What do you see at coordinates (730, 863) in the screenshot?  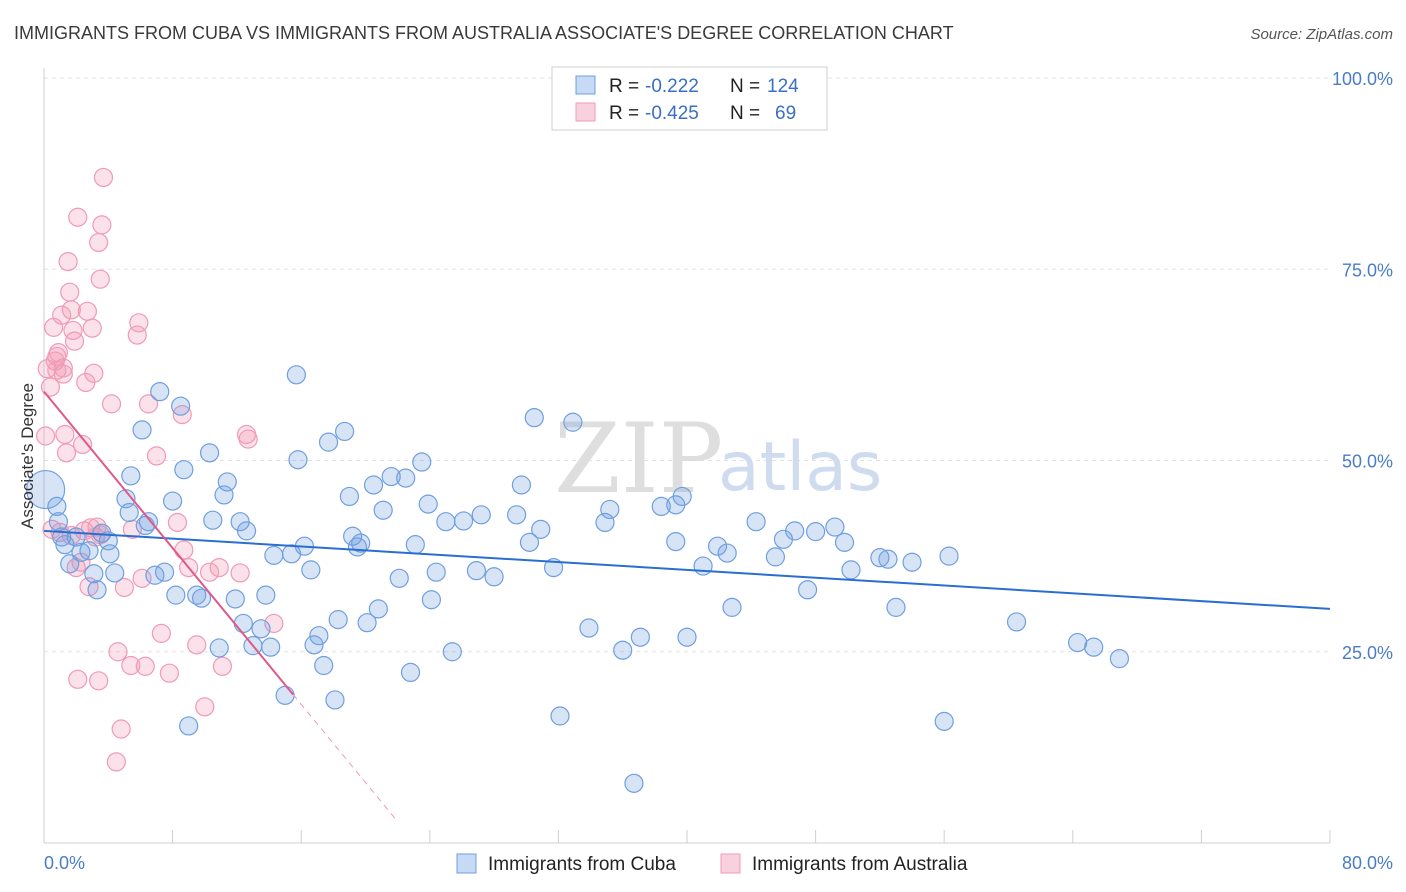 I see `bottom-legend-swatch-australia` at bounding box center [730, 863].